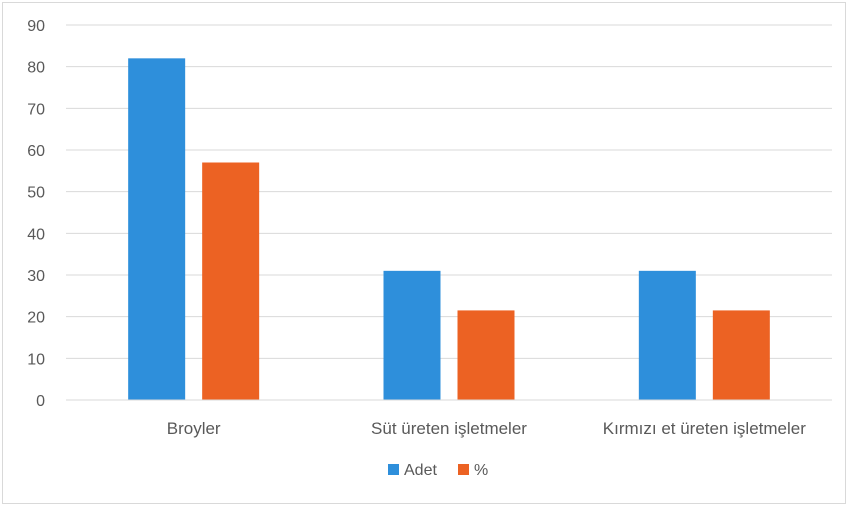 This screenshot has width=850, height=508. I want to click on x-category-label: Kırmızı et üreten işletmeler, so click(704, 428).